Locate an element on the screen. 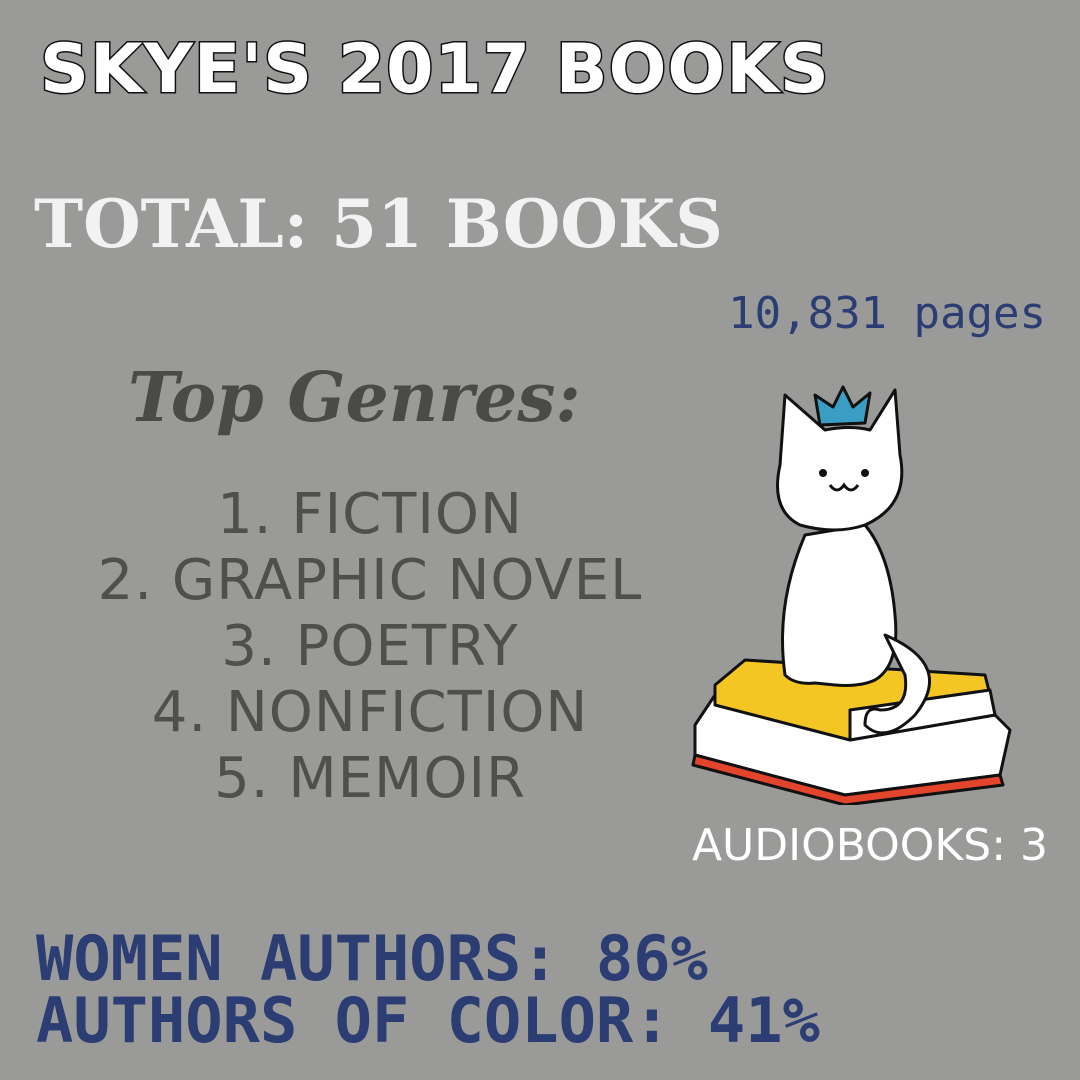  authors-of-color-stat: AUTHORS OF COLOR: 41% is located at coordinates (428, 1020).